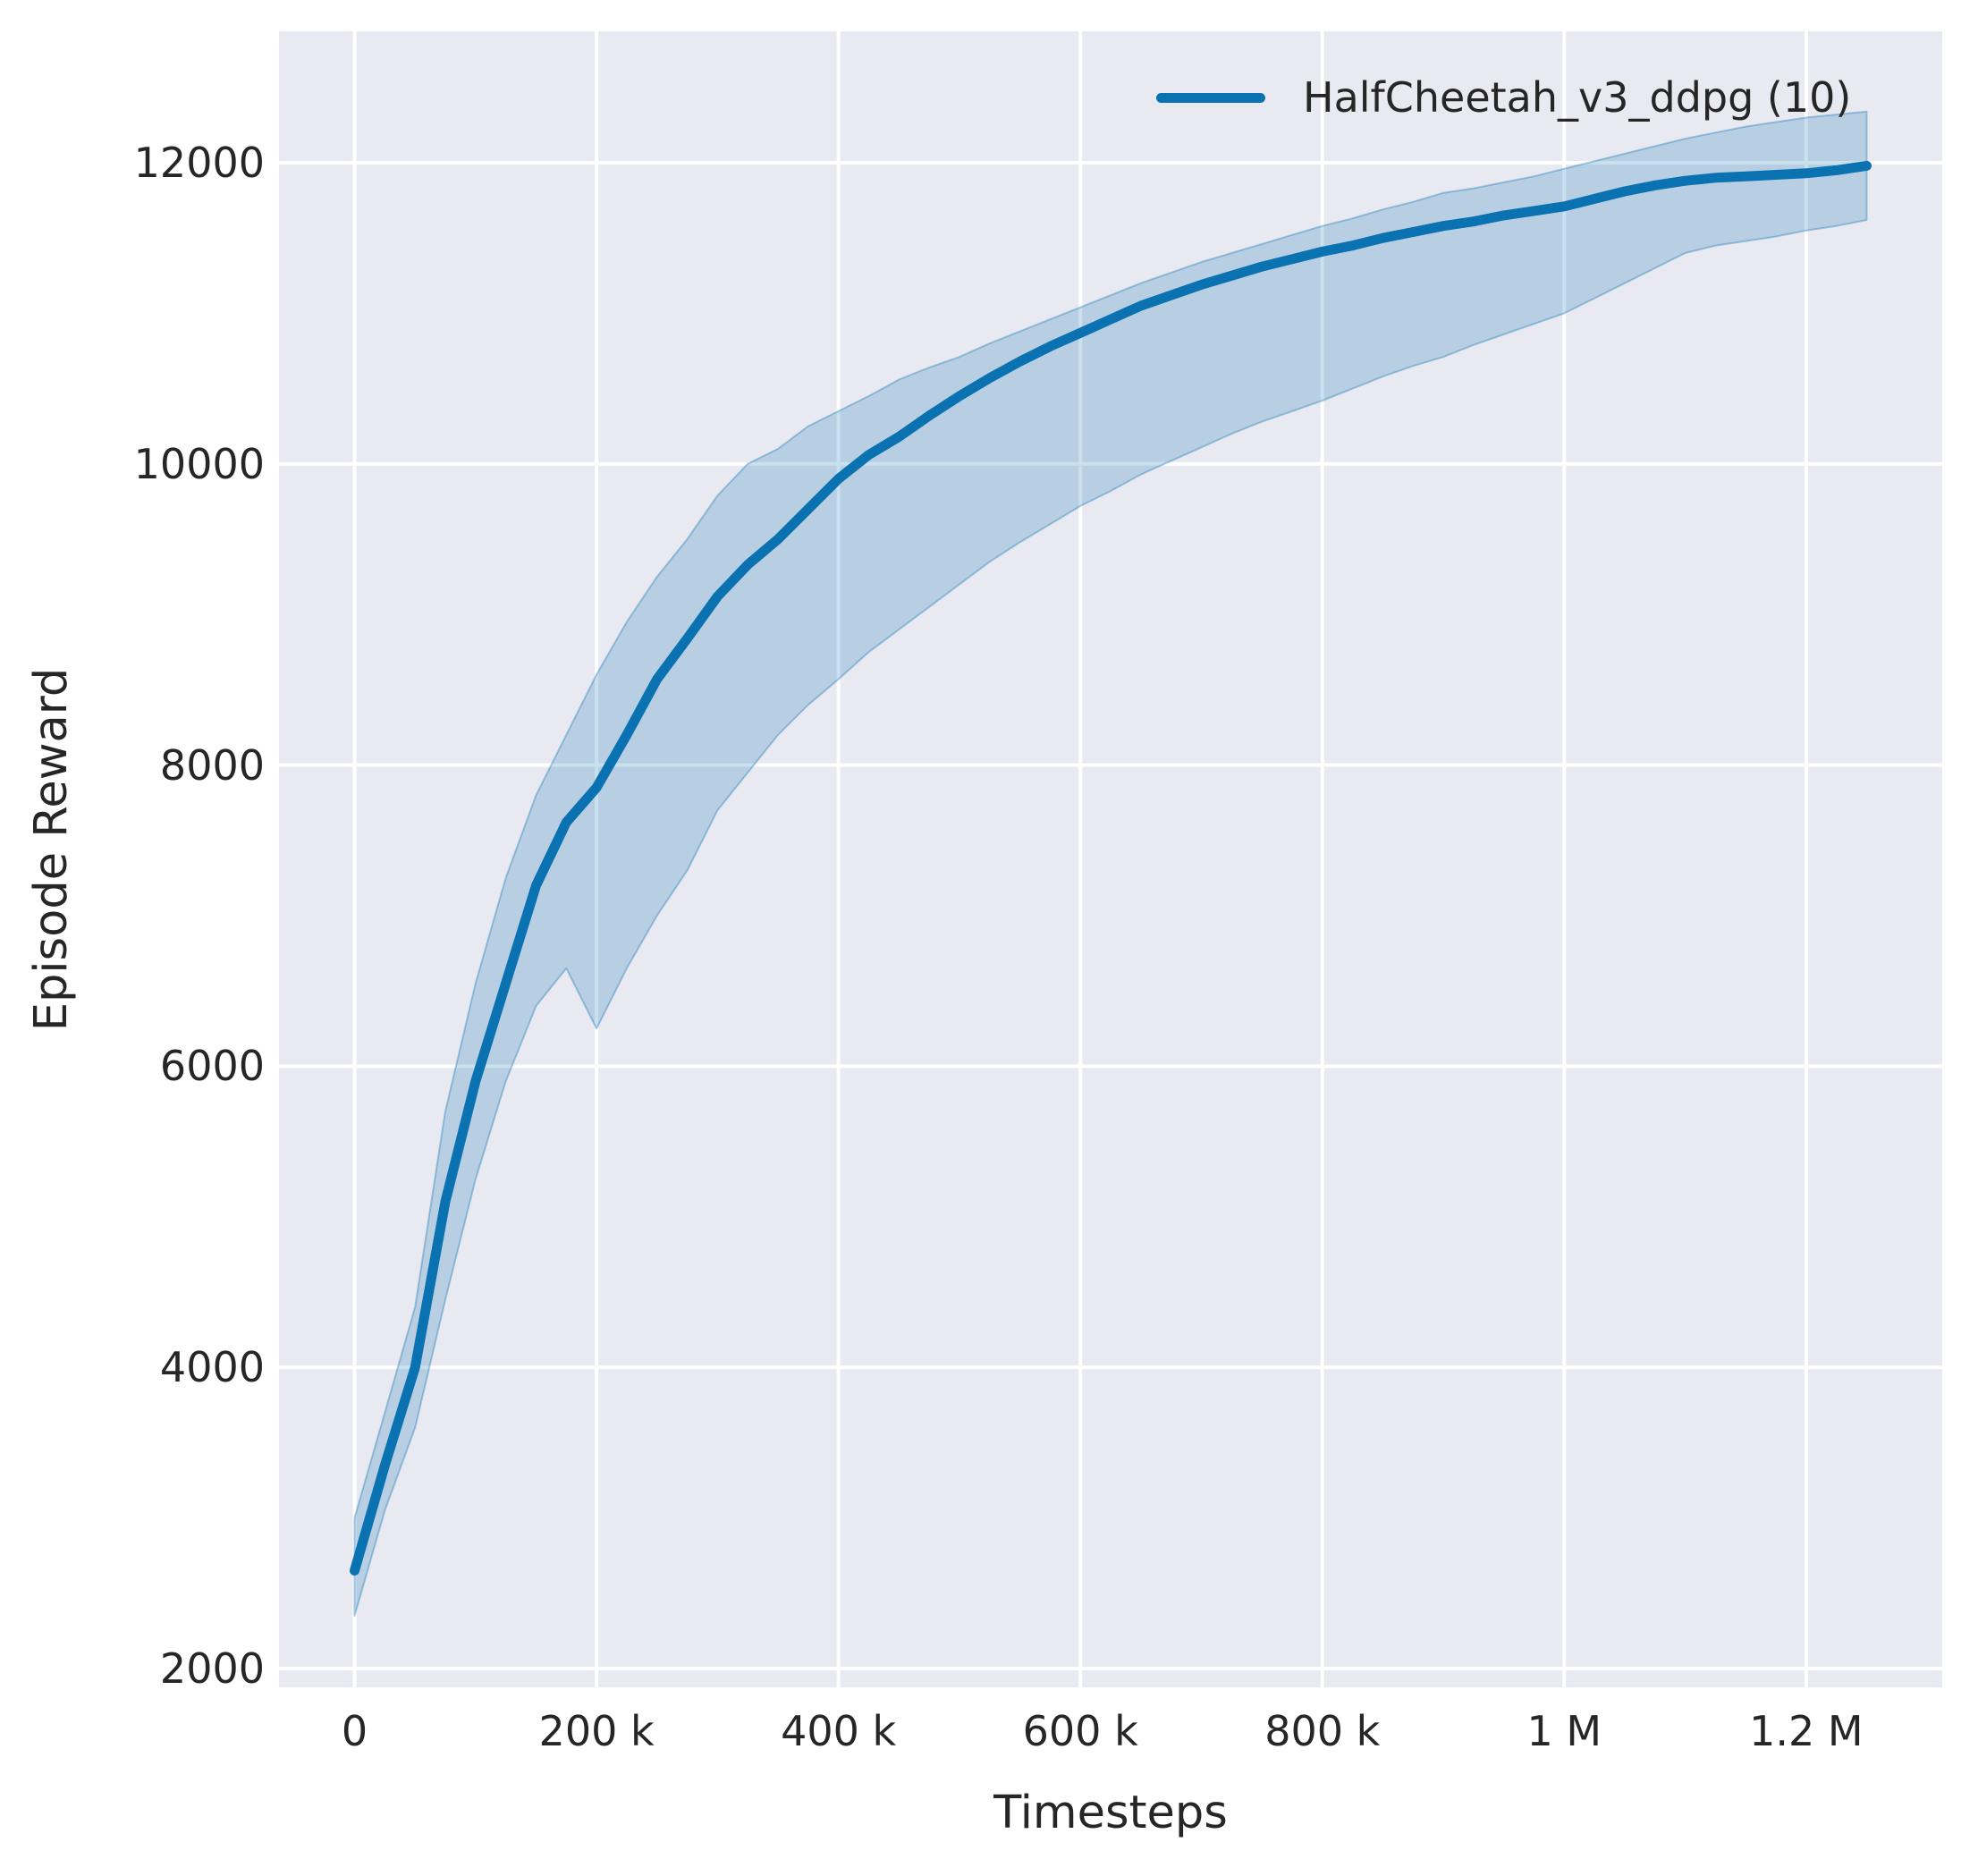 This screenshot has height=1876, width=1978. Describe the element at coordinates (354, 1731) in the screenshot. I see `x-tick-label: 0` at that location.